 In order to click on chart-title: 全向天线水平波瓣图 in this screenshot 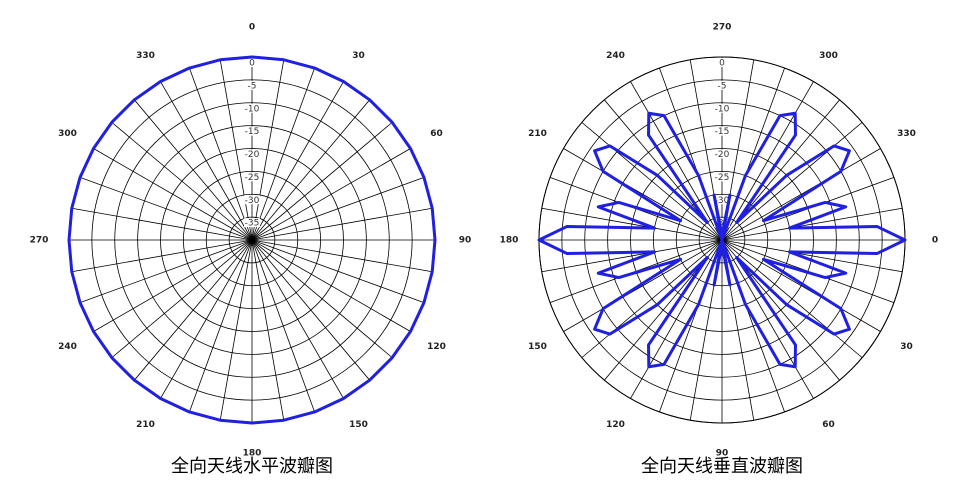, I will do `click(252, 466)`.